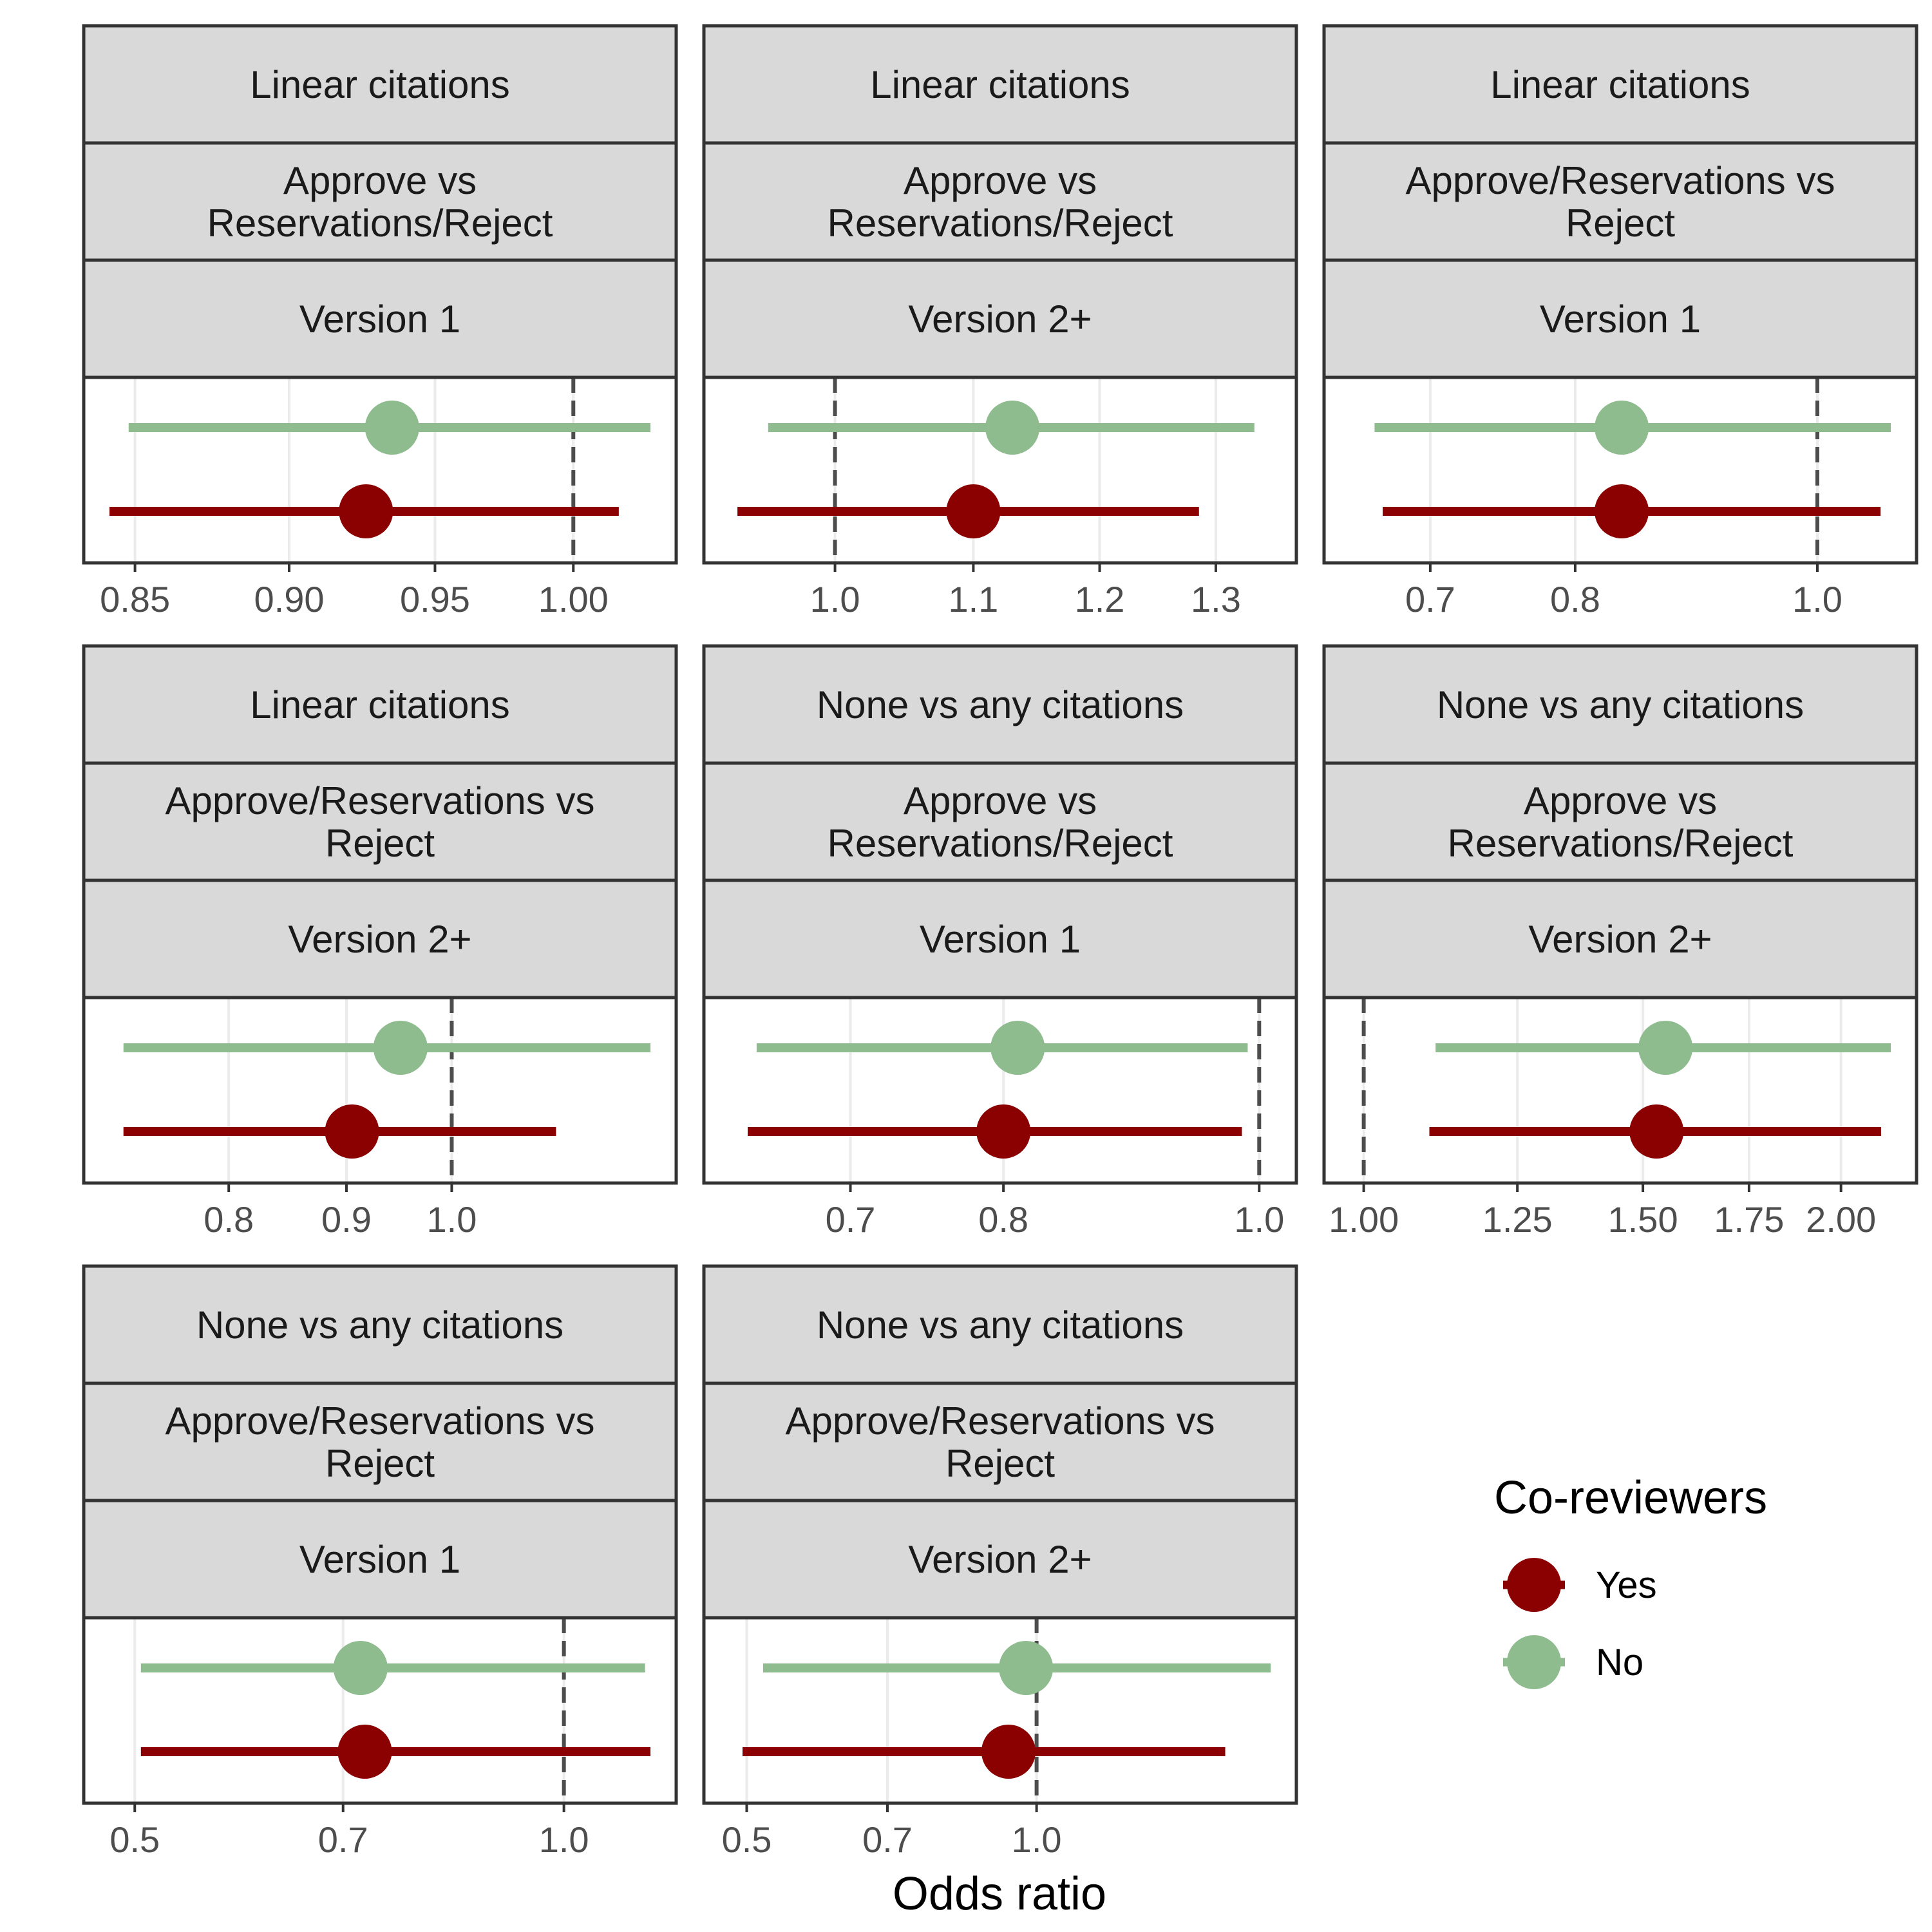 The height and width of the screenshot is (1932, 1932). I want to click on tick-label: 0.90, so click(289, 599).